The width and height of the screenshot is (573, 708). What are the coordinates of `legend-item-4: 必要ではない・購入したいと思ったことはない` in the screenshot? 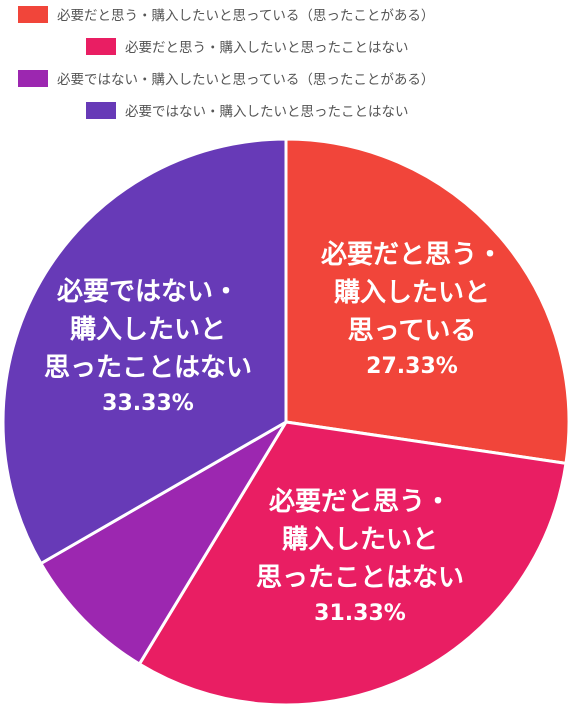 It's located at (247, 110).